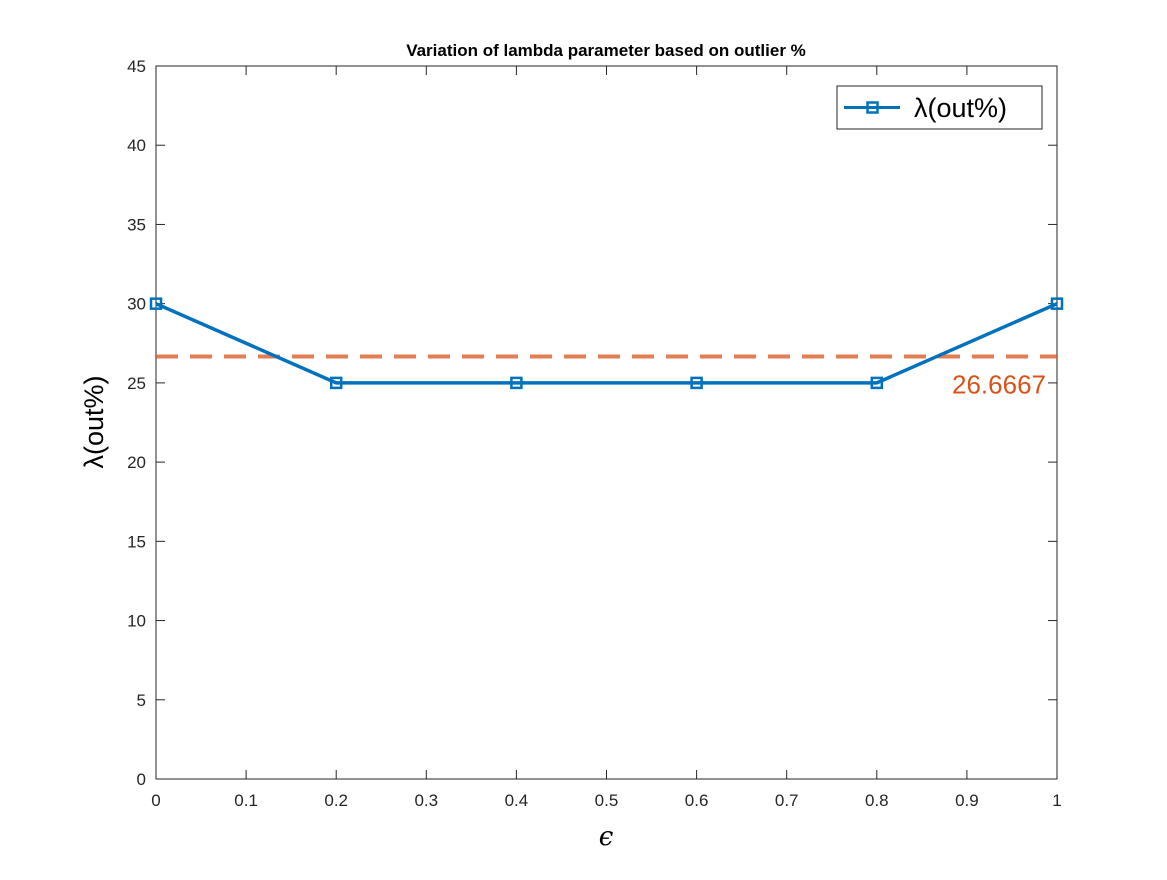 This screenshot has width=1167, height=880. I want to click on y-tick-label: 45, so click(136, 66).